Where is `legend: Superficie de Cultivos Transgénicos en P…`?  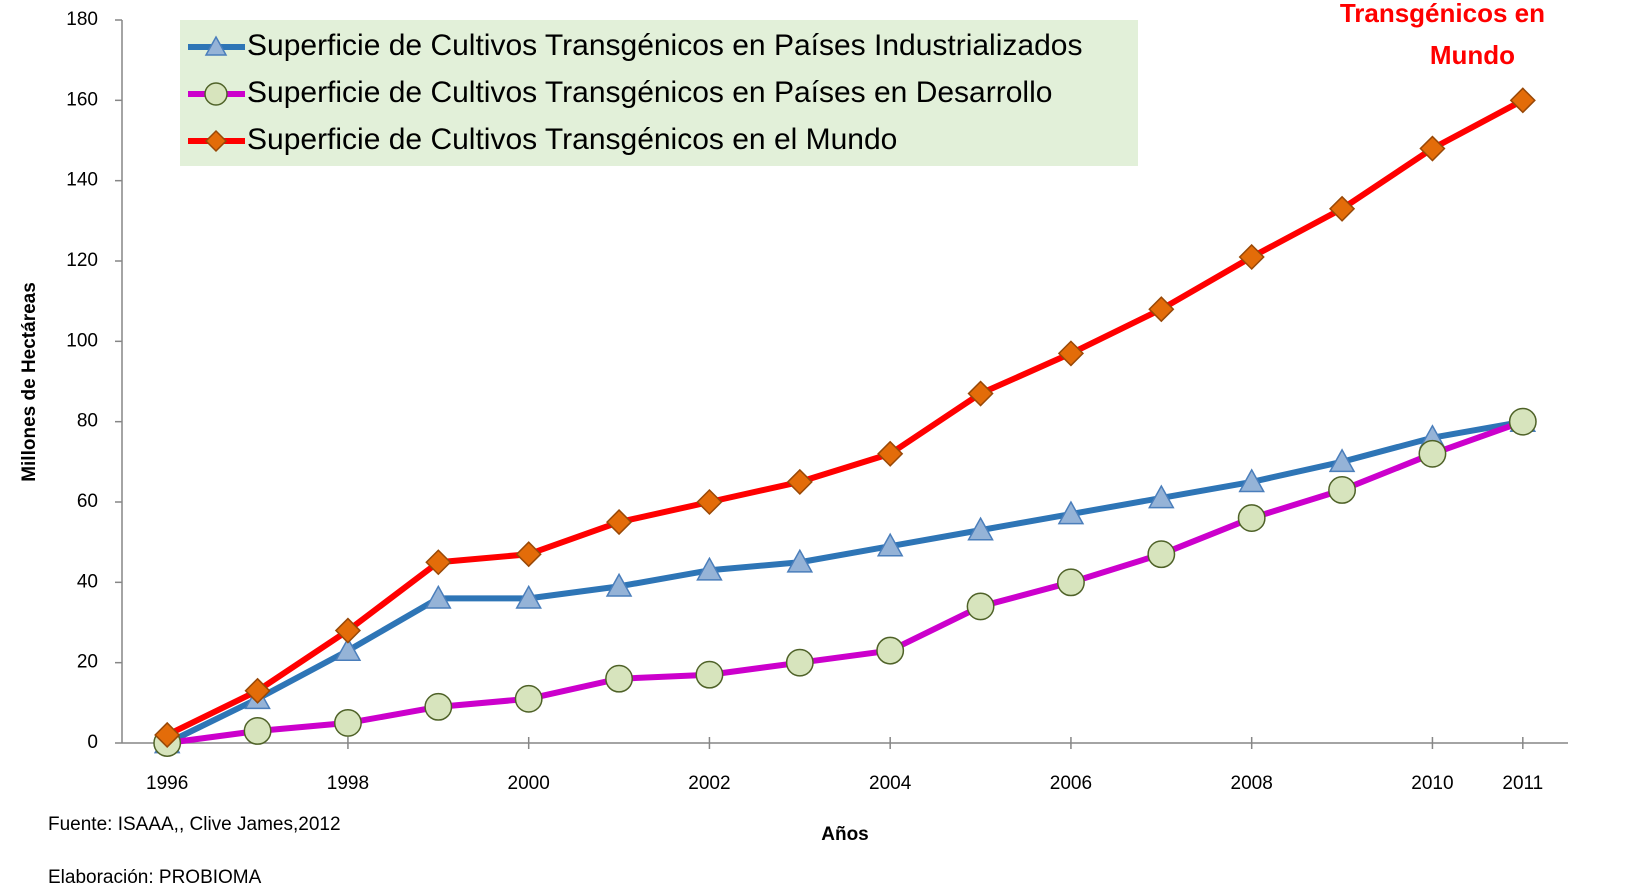
legend: Superficie de Cultivos Transgénicos en P… is located at coordinates (659, 93).